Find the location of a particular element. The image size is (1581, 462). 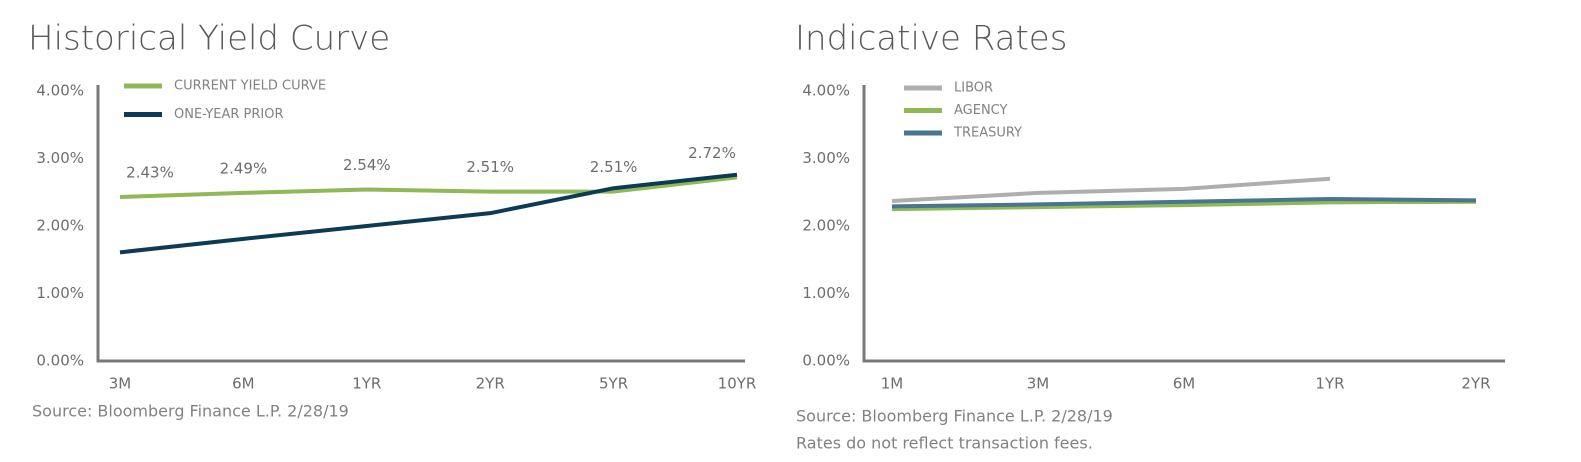

legend-label: LIBOR is located at coordinates (973, 88).